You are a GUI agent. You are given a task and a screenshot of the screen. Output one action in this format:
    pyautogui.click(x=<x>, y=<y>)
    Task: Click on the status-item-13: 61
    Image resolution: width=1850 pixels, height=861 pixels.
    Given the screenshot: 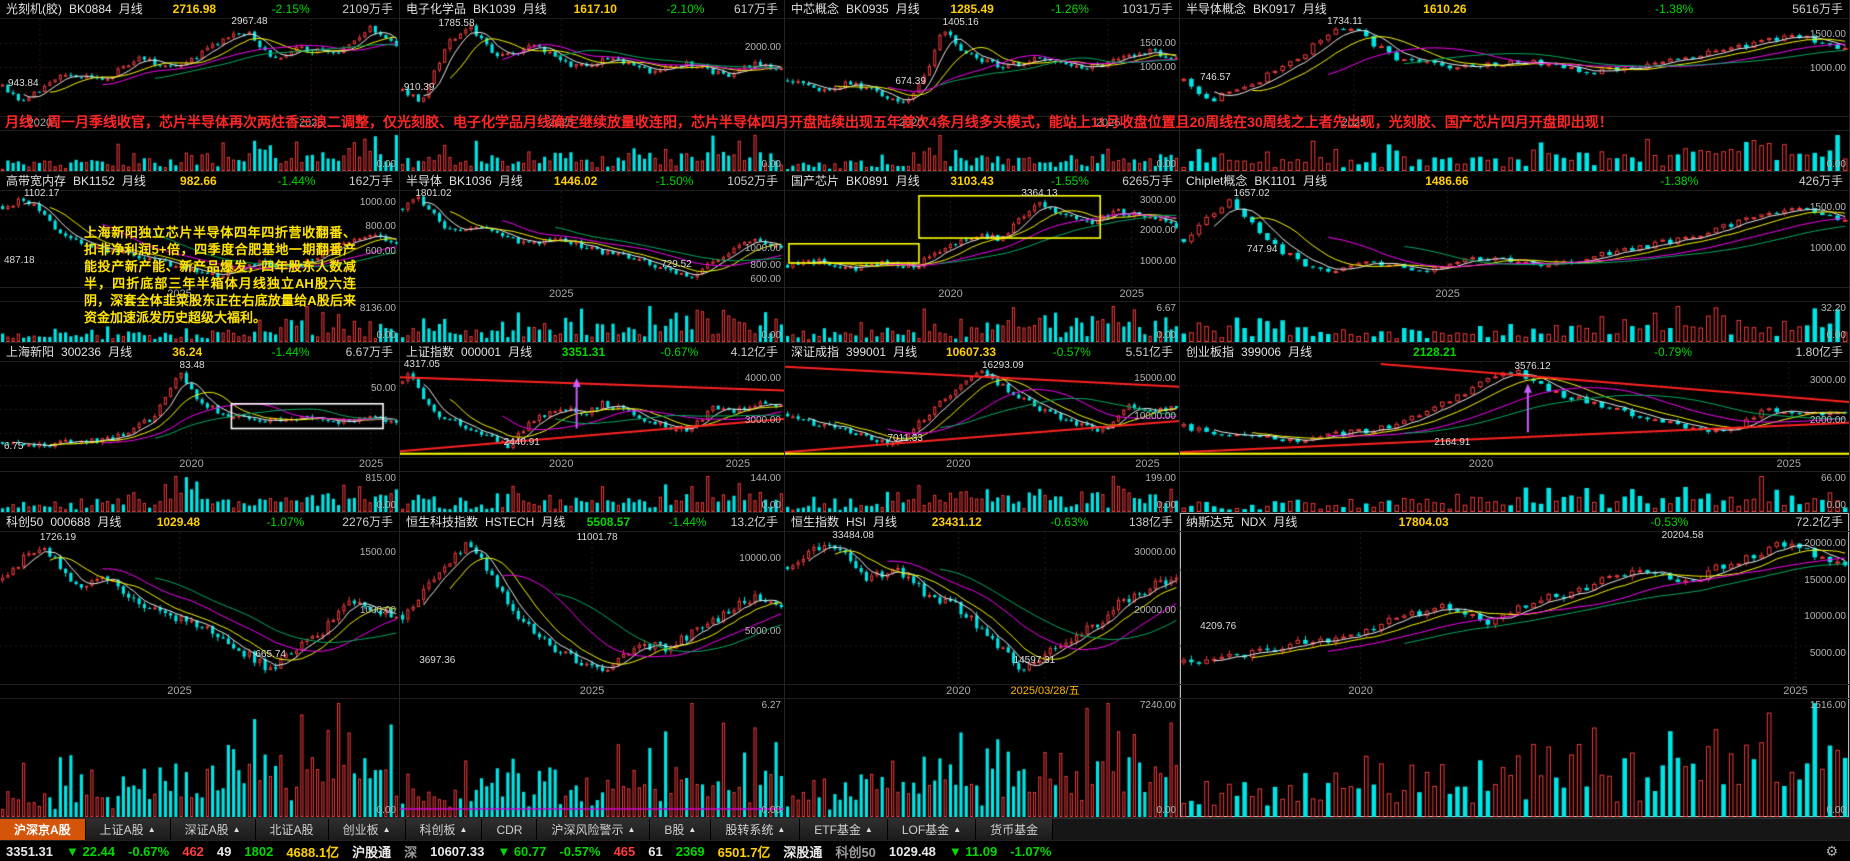 What is the action you would take?
    pyautogui.click(x=655, y=851)
    